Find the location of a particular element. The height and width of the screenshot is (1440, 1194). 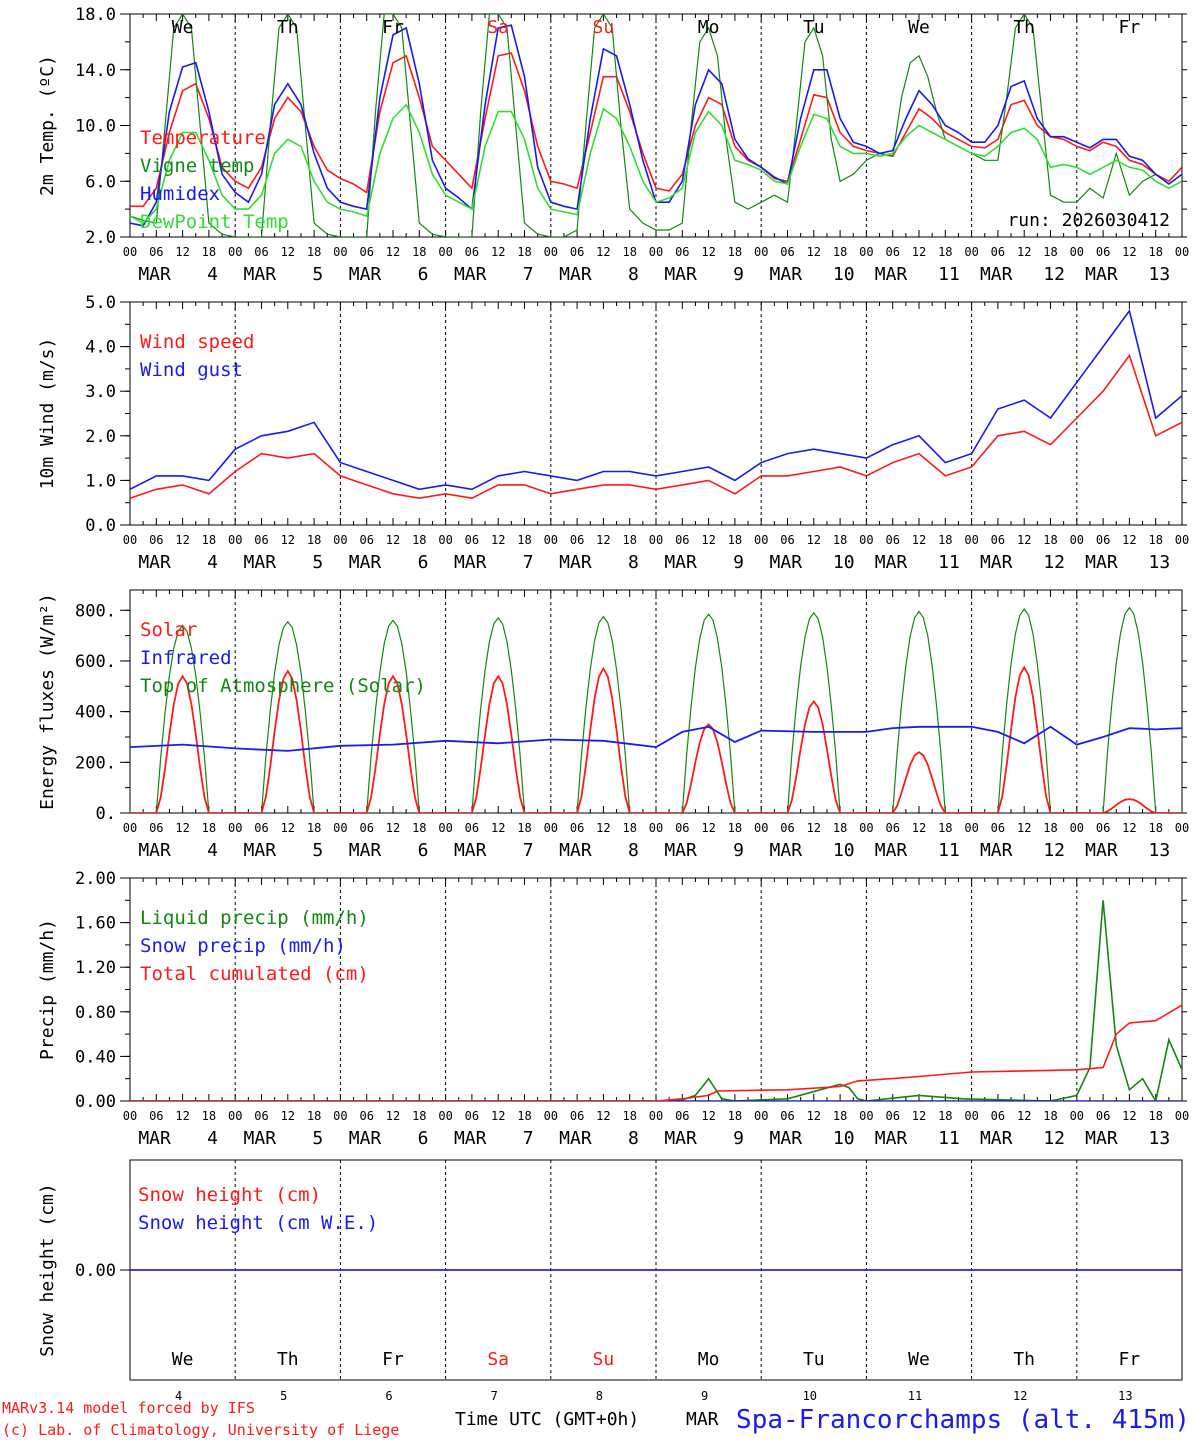

temp-legend-entry: Humidex is located at coordinates (180, 194).